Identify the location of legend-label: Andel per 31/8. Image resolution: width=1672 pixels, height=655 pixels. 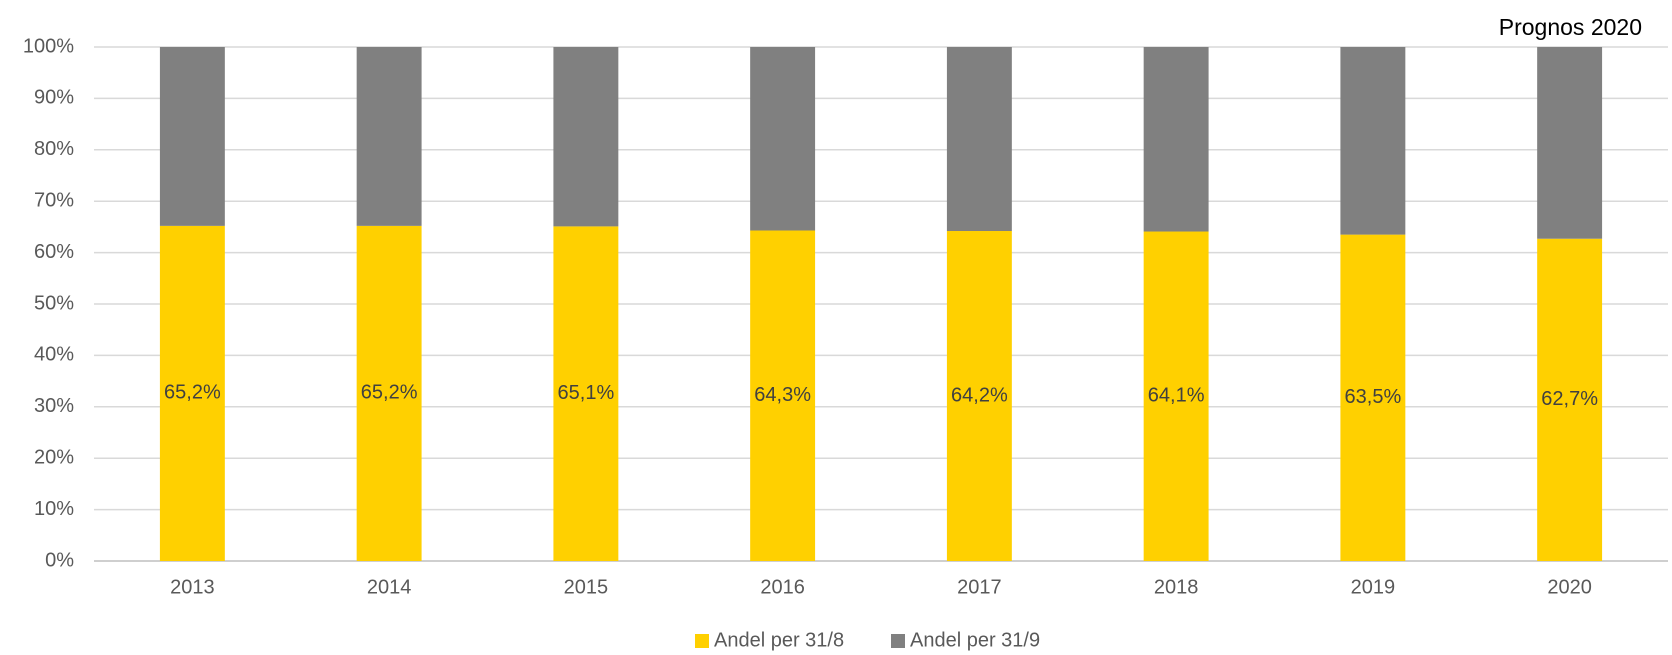
(779, 640).